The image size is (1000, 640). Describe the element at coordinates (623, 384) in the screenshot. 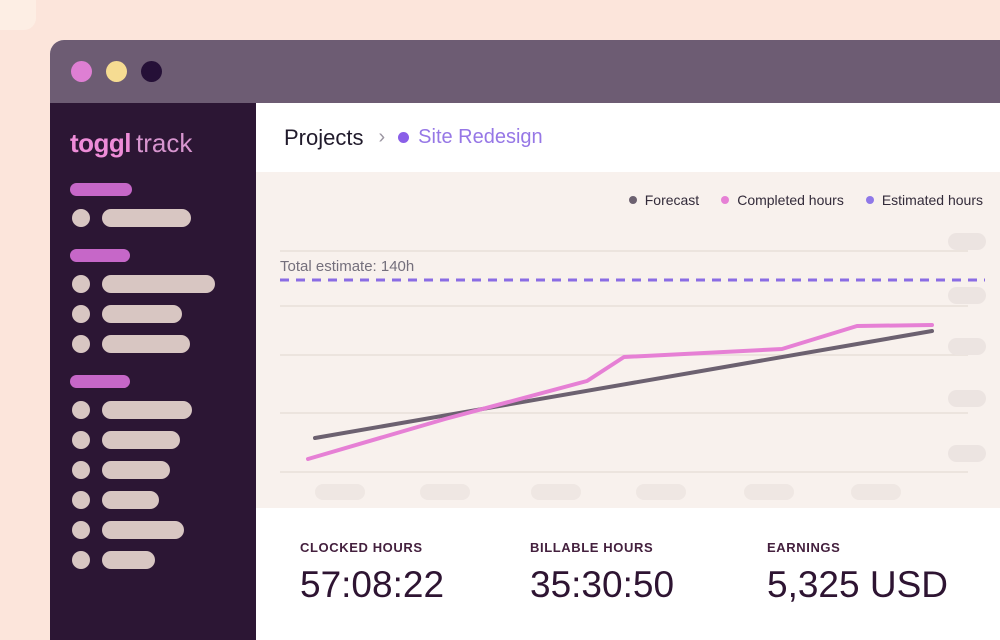

I see `forecast-line` at that location.